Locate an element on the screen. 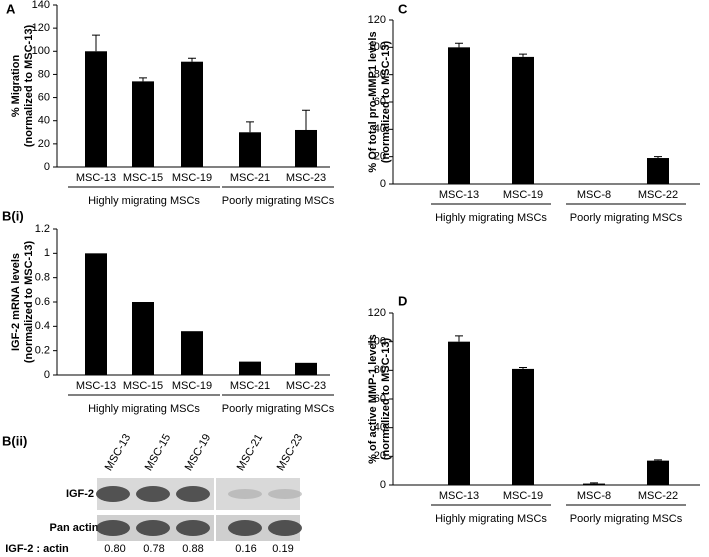 Image resolution: width=709 pixels, height=557 pixels. x-tick-label: MSC-22 is located at coordinates (658, 195).